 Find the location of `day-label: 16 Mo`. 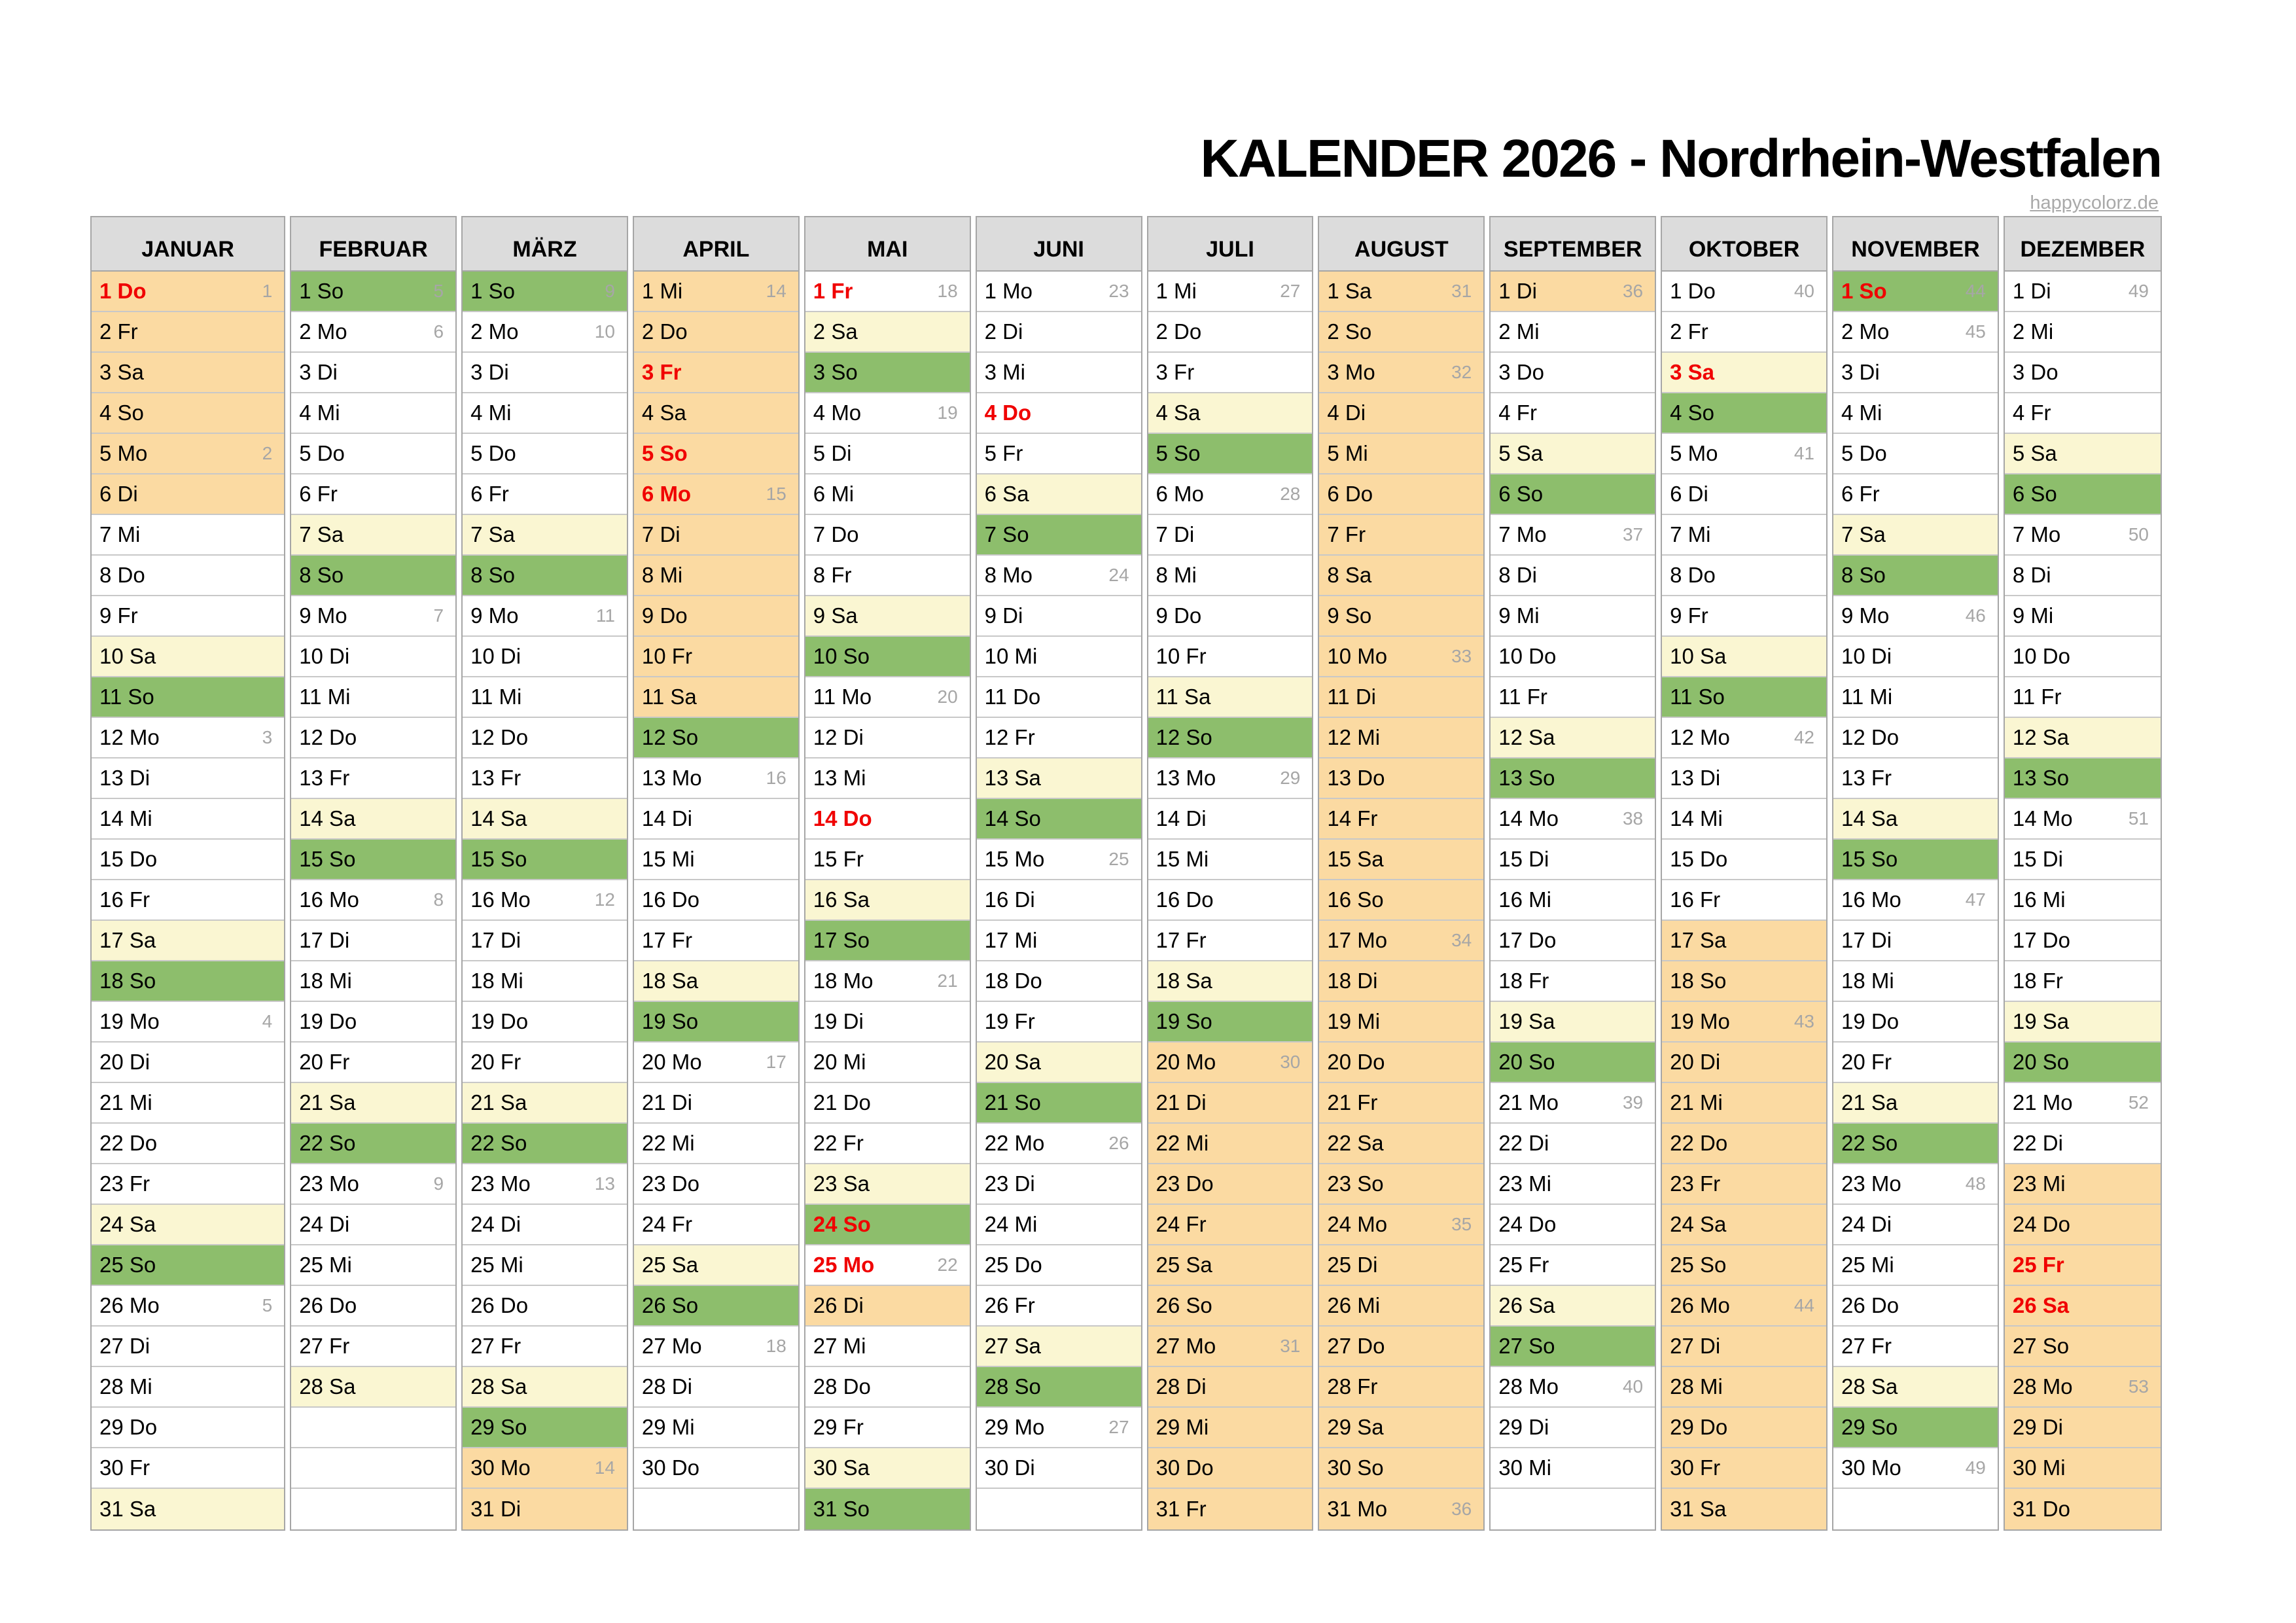

day-label: 16 Mo is located at coordinates (500, 899).